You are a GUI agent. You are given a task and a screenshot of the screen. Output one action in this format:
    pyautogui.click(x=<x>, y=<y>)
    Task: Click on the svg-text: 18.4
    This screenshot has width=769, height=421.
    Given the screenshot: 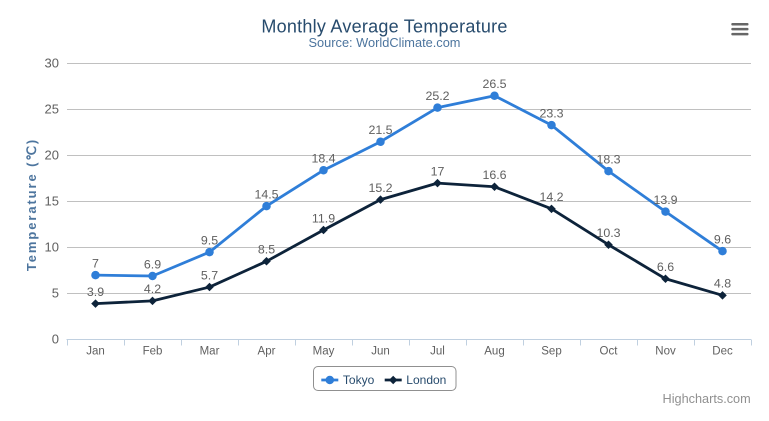 What is the action you would take?
    pyautogui.click(x=323, y=159)
    